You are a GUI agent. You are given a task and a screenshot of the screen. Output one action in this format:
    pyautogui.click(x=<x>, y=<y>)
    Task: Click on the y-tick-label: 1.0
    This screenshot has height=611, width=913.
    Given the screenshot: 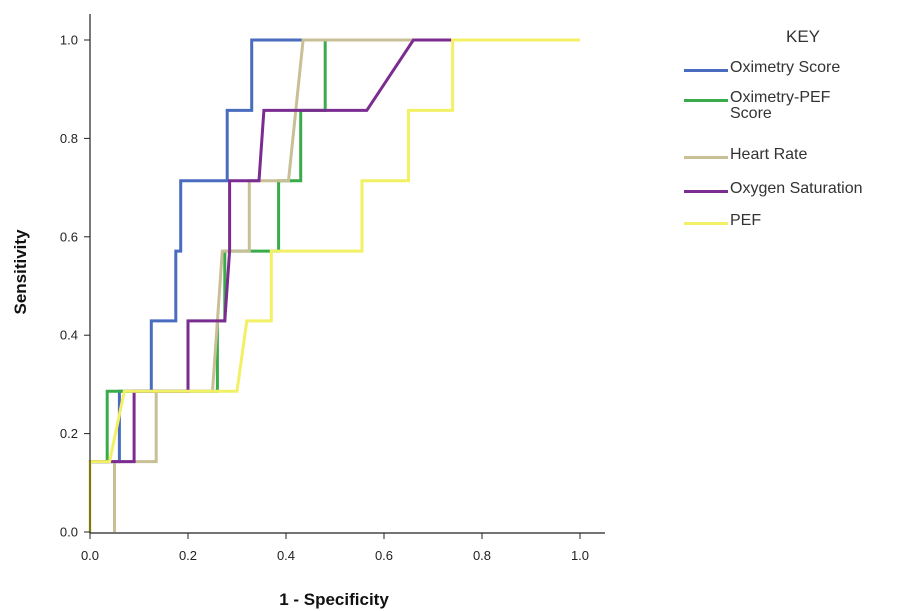 What is the action you would take?
    pyautogui.click(x=69, y=40)
    